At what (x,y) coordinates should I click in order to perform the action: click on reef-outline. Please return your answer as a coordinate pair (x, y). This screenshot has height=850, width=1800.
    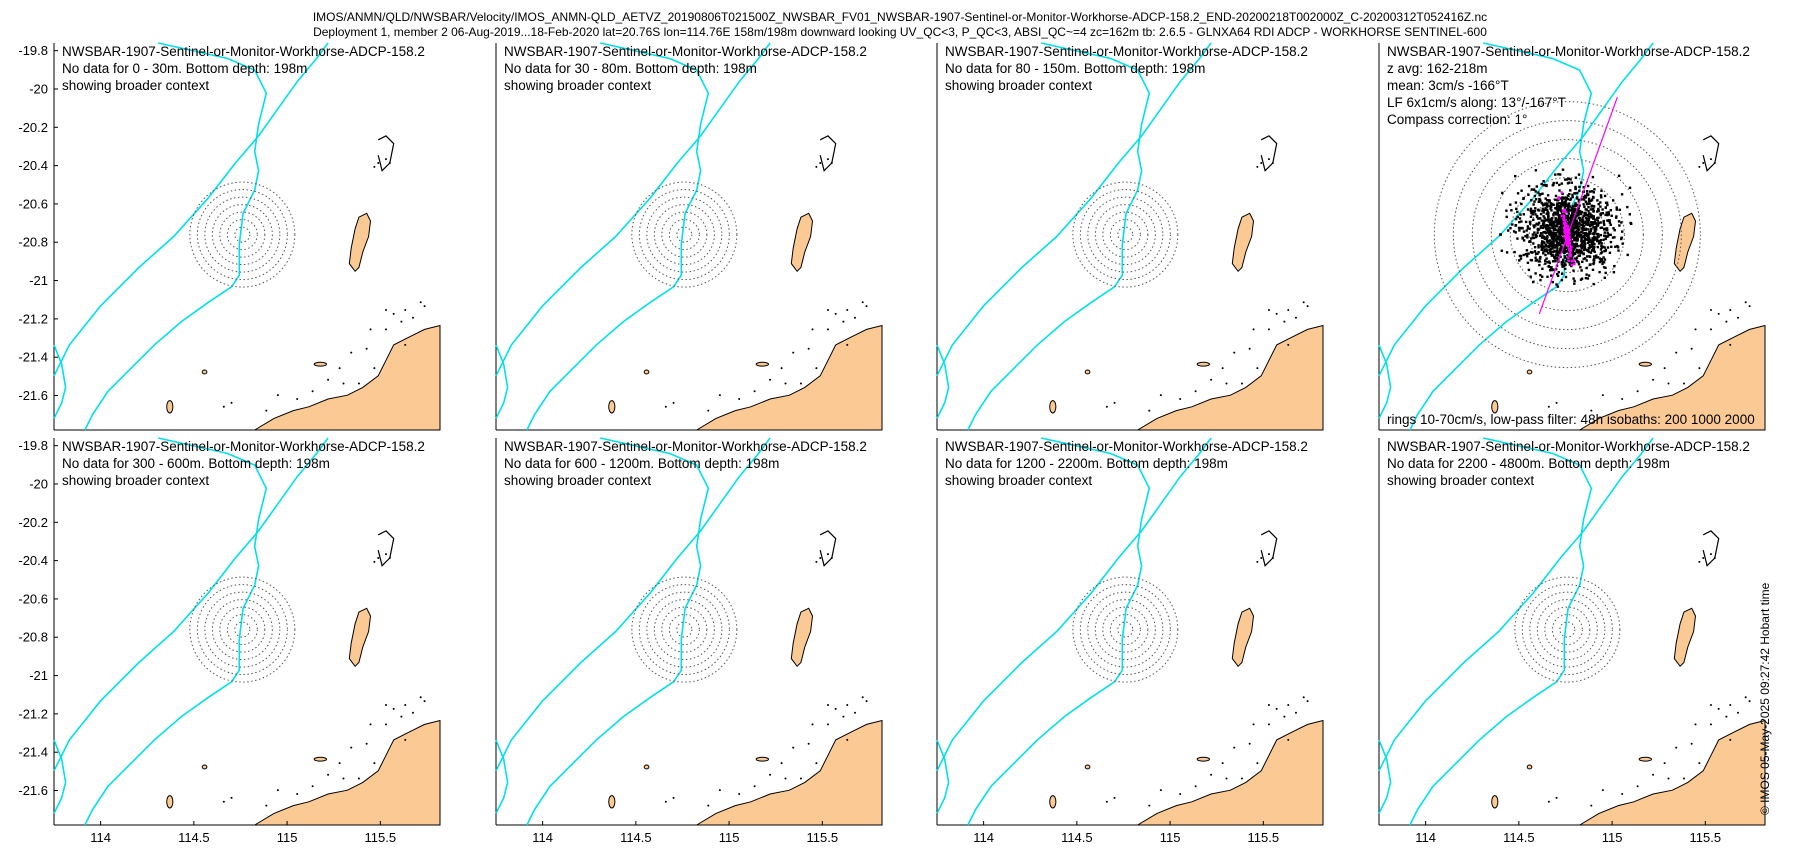
    Looking at the image, I should click on (386, 548).